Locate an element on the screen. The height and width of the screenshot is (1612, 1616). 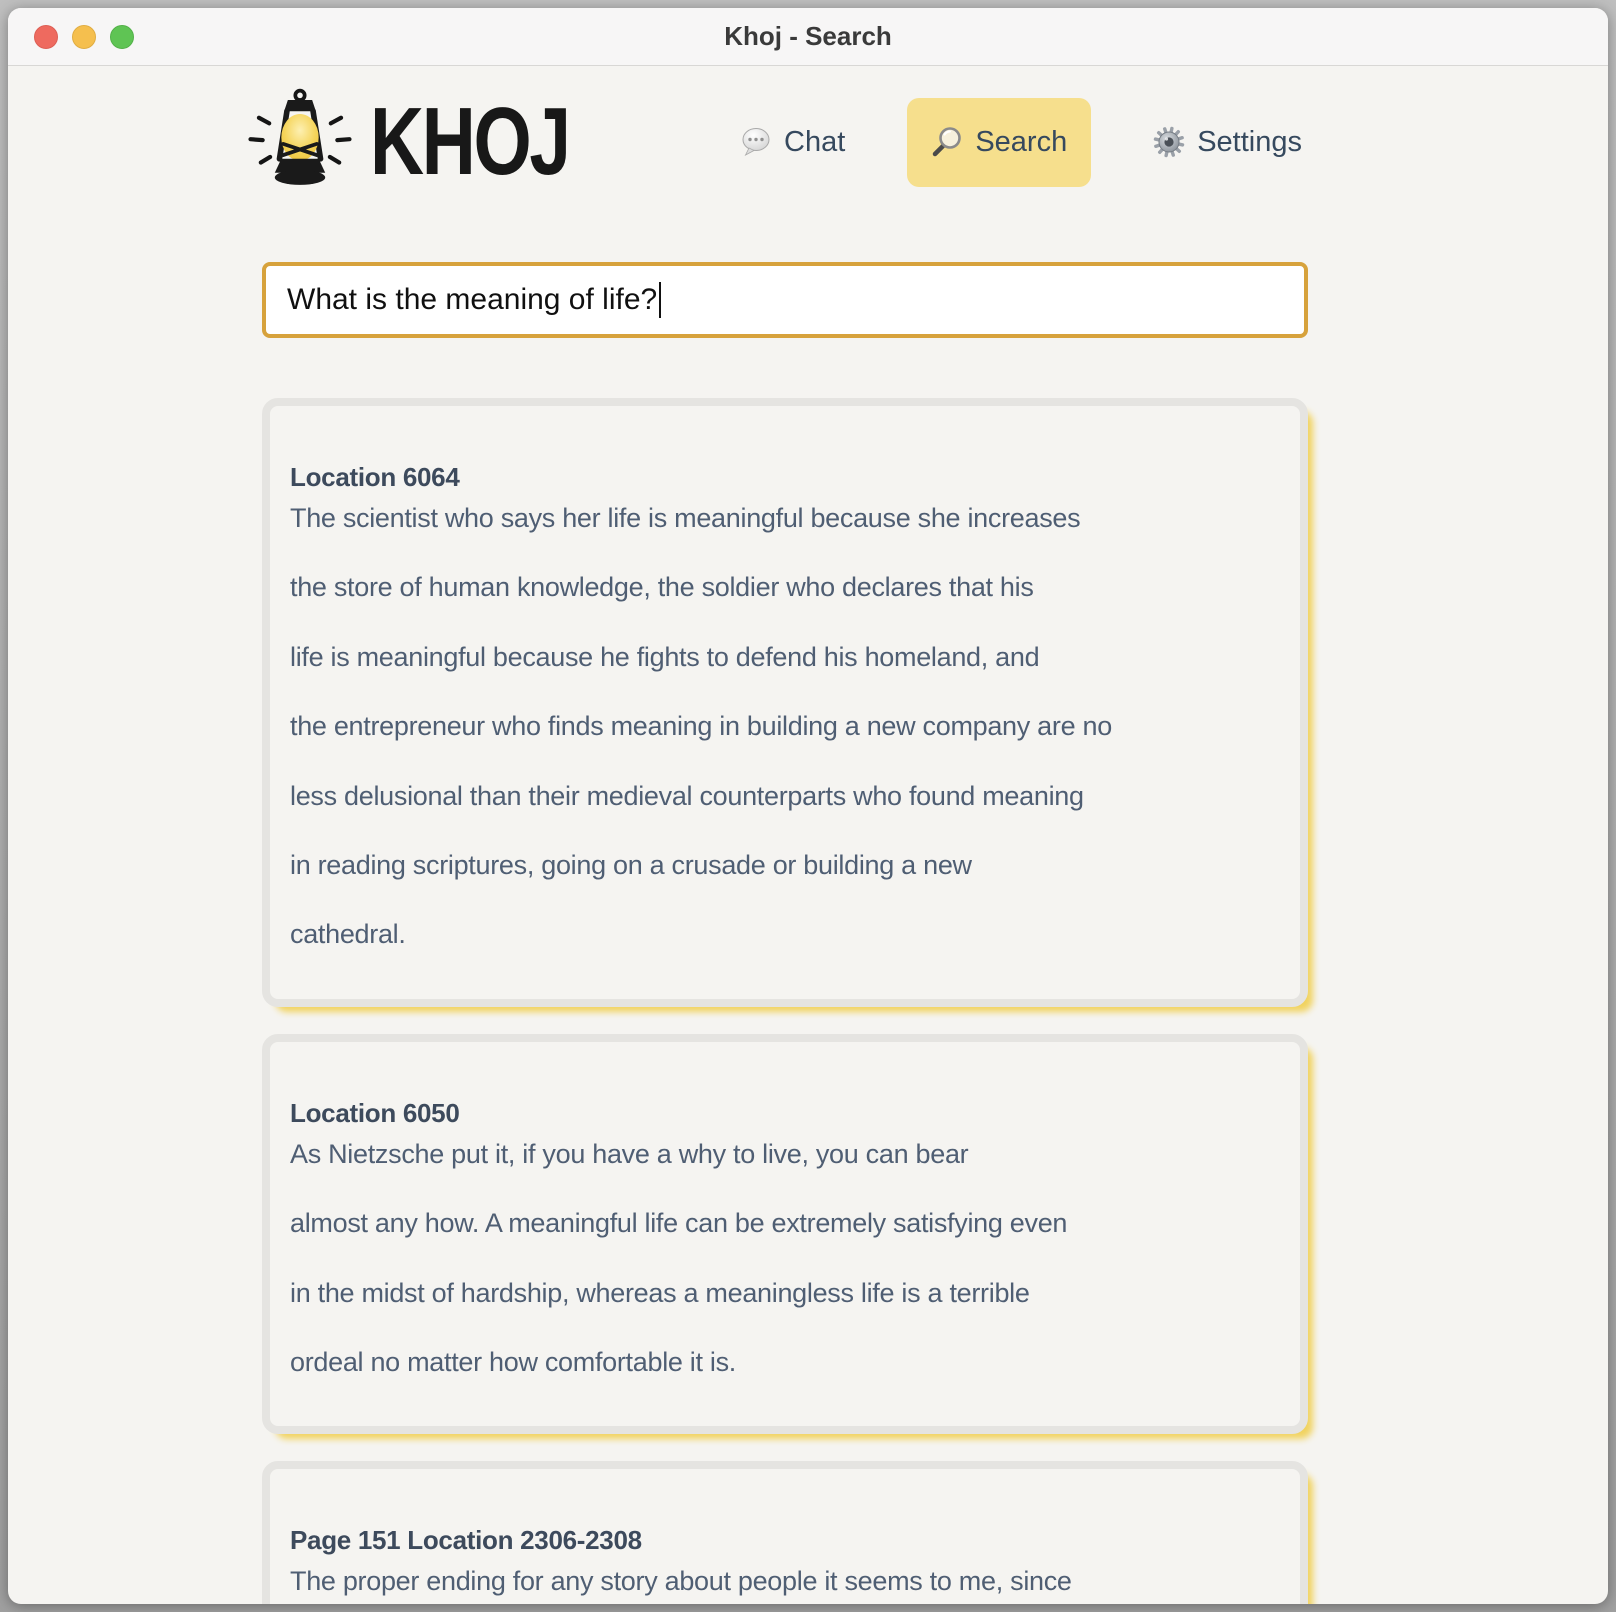
khoj-logo: KHOJ is located at coordinates (432, 142).